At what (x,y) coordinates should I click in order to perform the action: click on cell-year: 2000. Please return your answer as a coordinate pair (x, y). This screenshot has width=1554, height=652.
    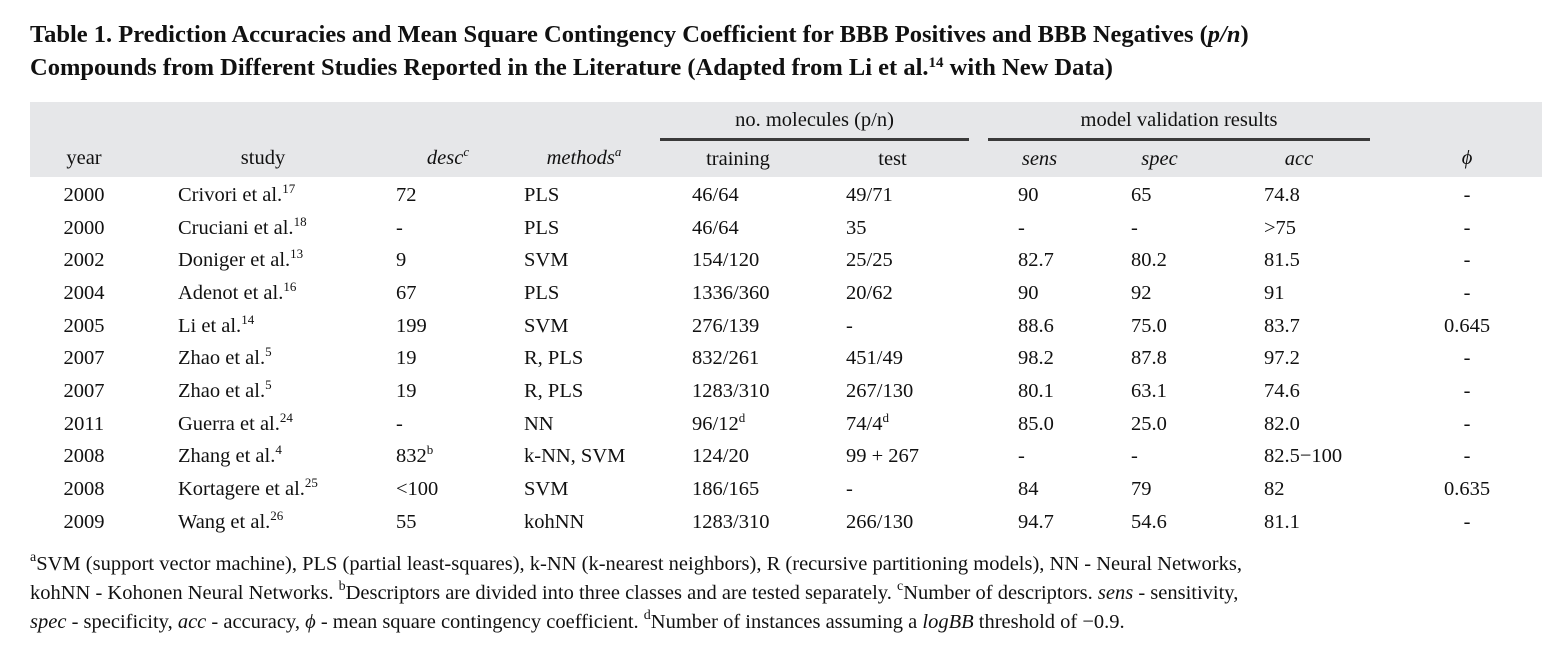
    Looking at the image, I should click on (84, 194).